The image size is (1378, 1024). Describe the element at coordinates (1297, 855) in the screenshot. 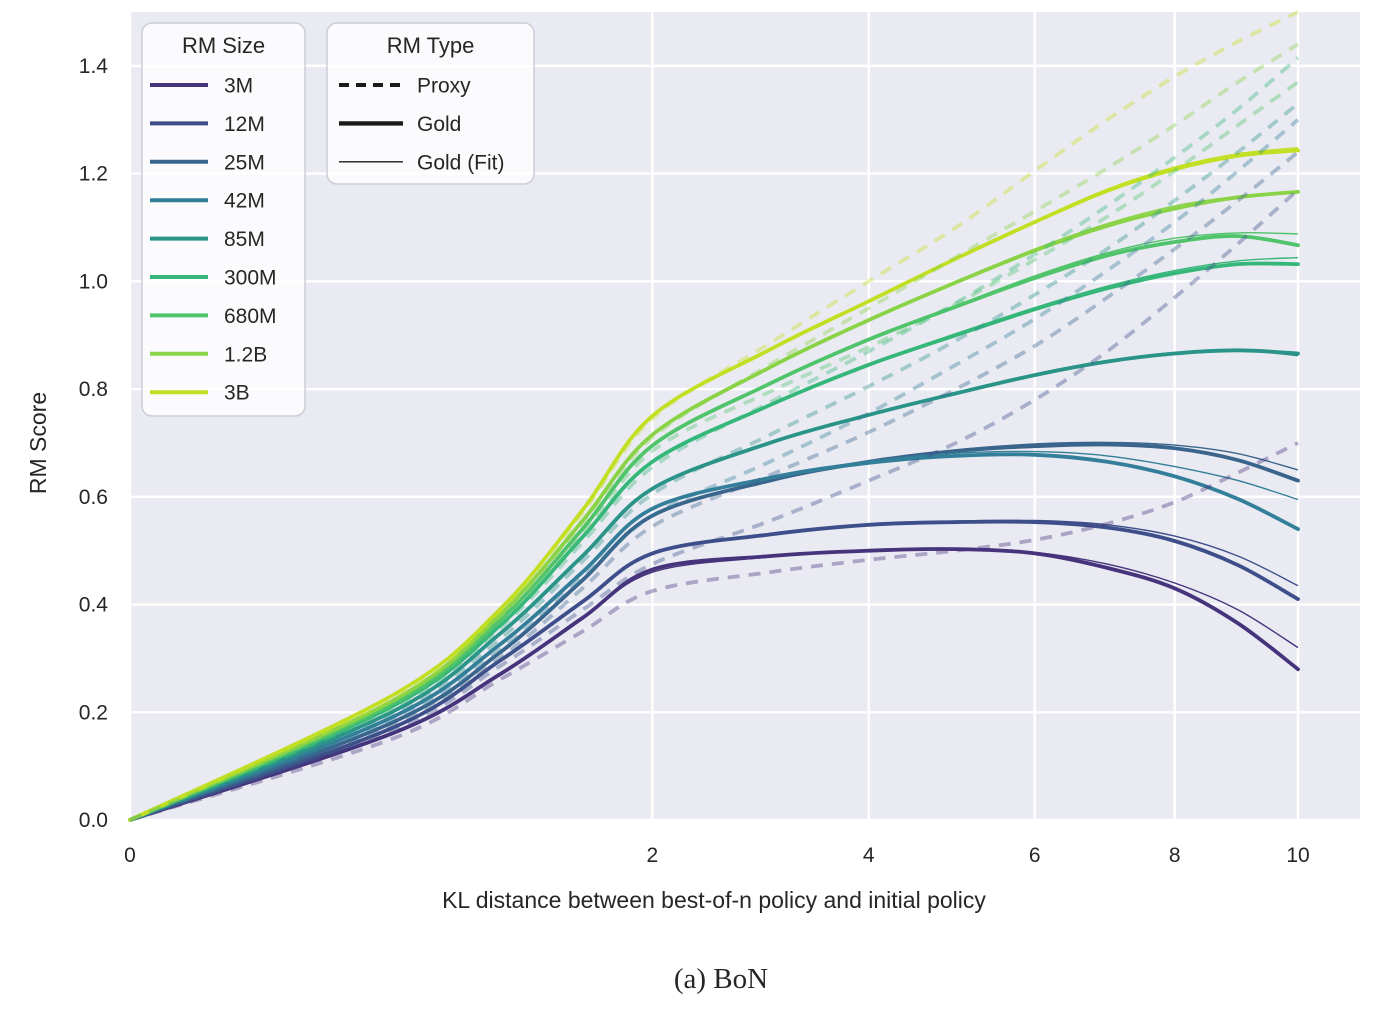

I see `x-tick-label: 10` at that location.